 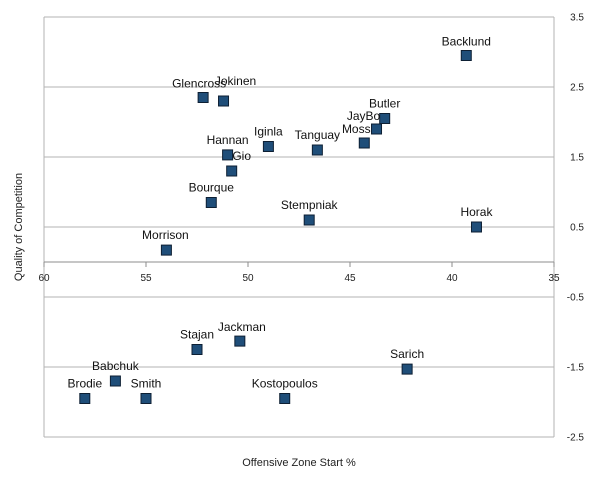 I want to click on point-sarich, so click(x=407, y=369).